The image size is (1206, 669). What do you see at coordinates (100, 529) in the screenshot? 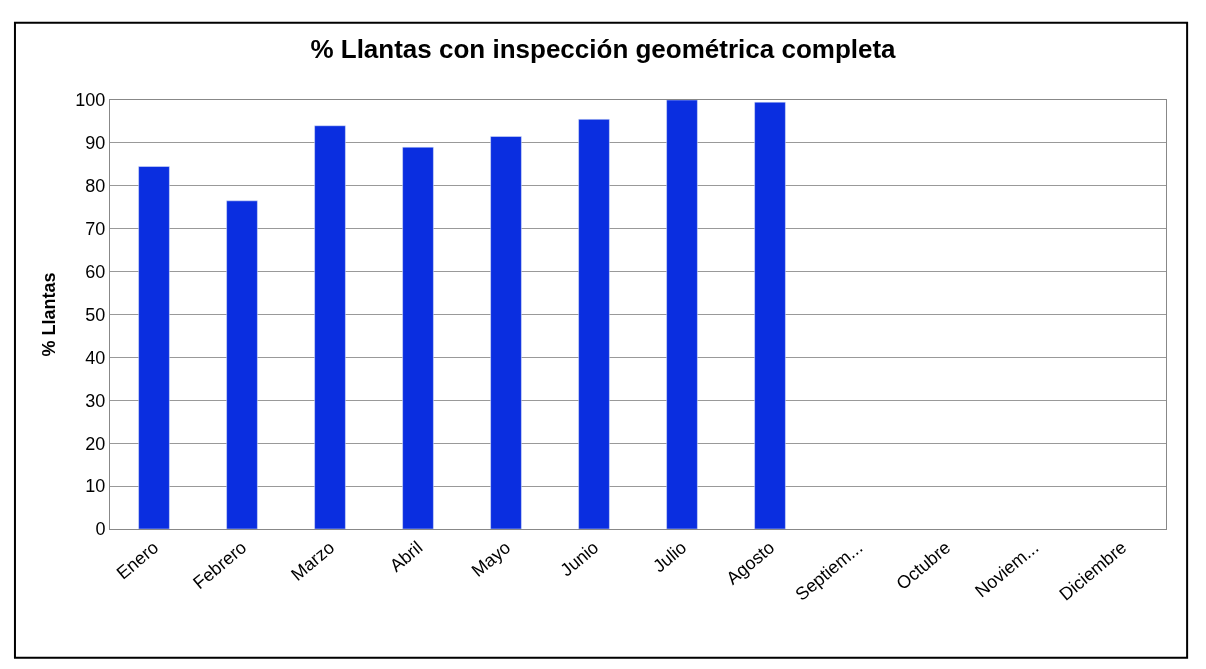
I see `y-tick-label: 0` at bounding box center [100, 529].